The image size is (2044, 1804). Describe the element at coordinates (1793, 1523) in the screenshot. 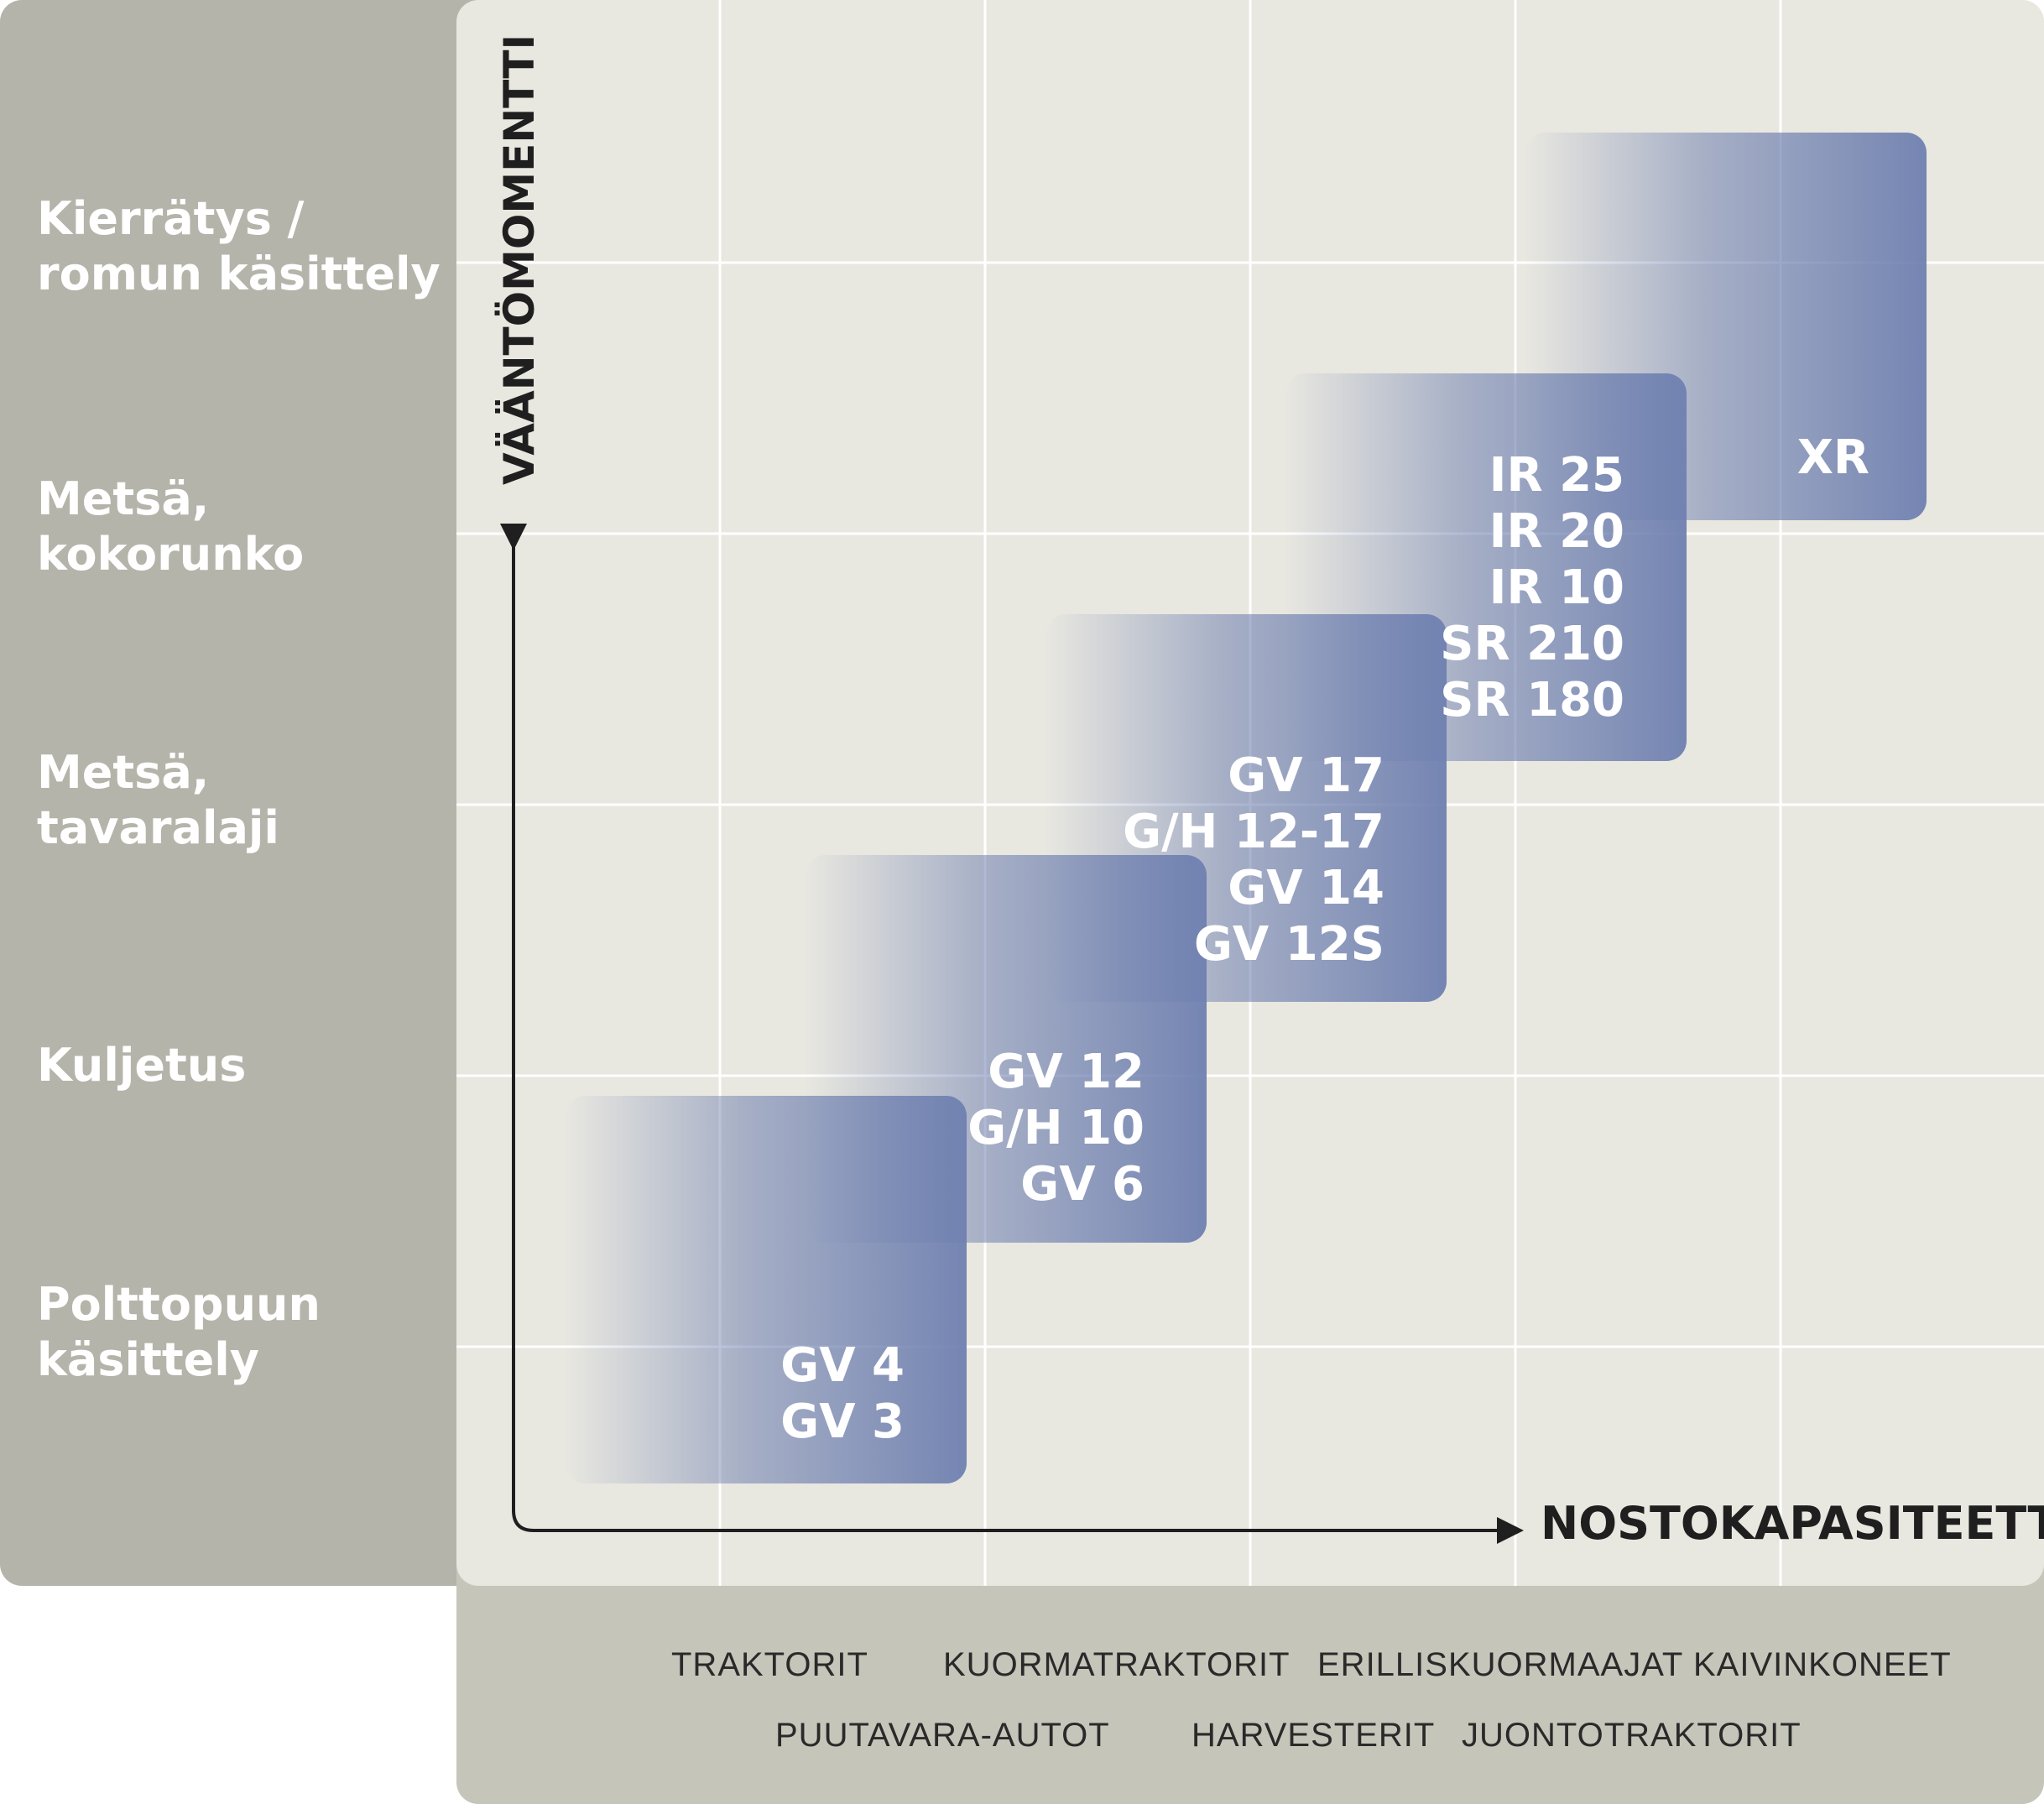

I see `x-axis-title: NOSTOKAPASITEETTI` at that location.